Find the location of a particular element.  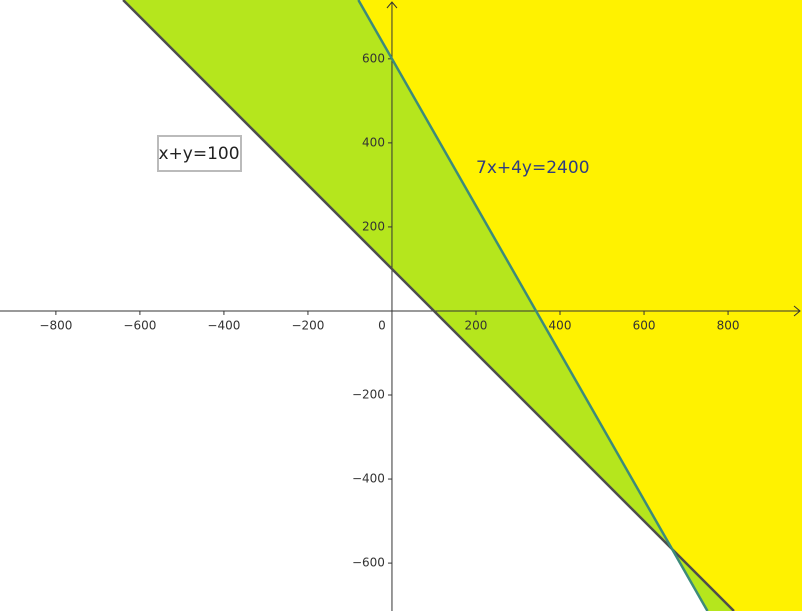

x-tick-label: 0 is located at coordinates (382, 325).